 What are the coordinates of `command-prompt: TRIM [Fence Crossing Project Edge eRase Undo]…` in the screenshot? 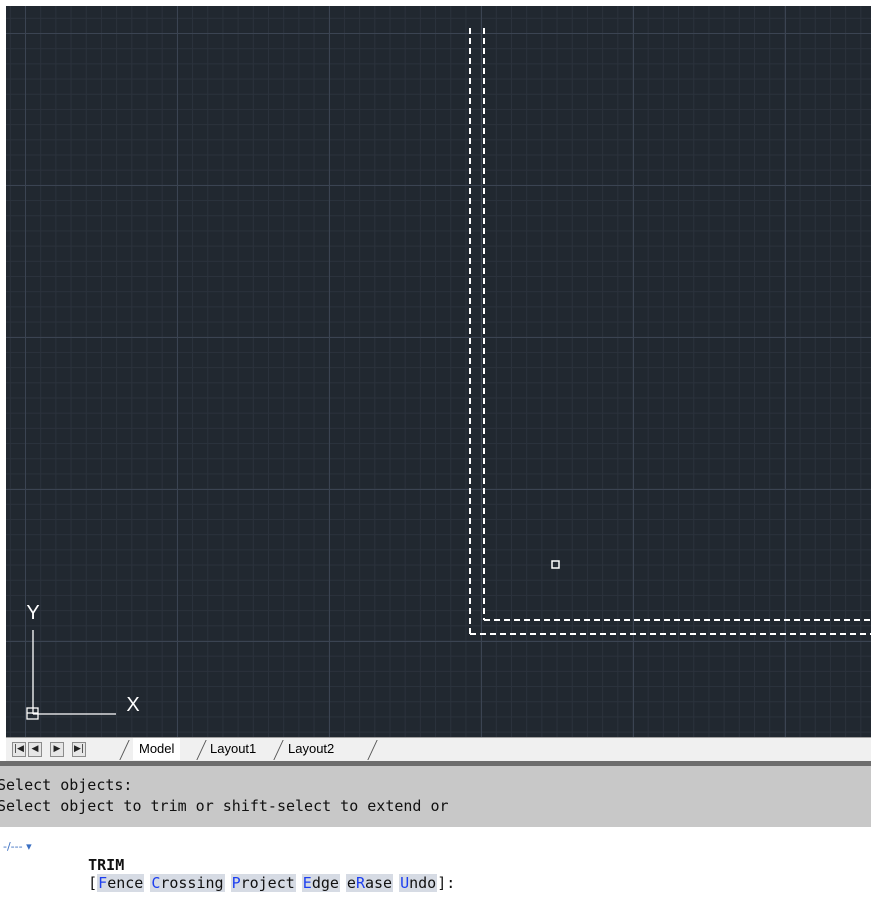 It's located at (253, 874).